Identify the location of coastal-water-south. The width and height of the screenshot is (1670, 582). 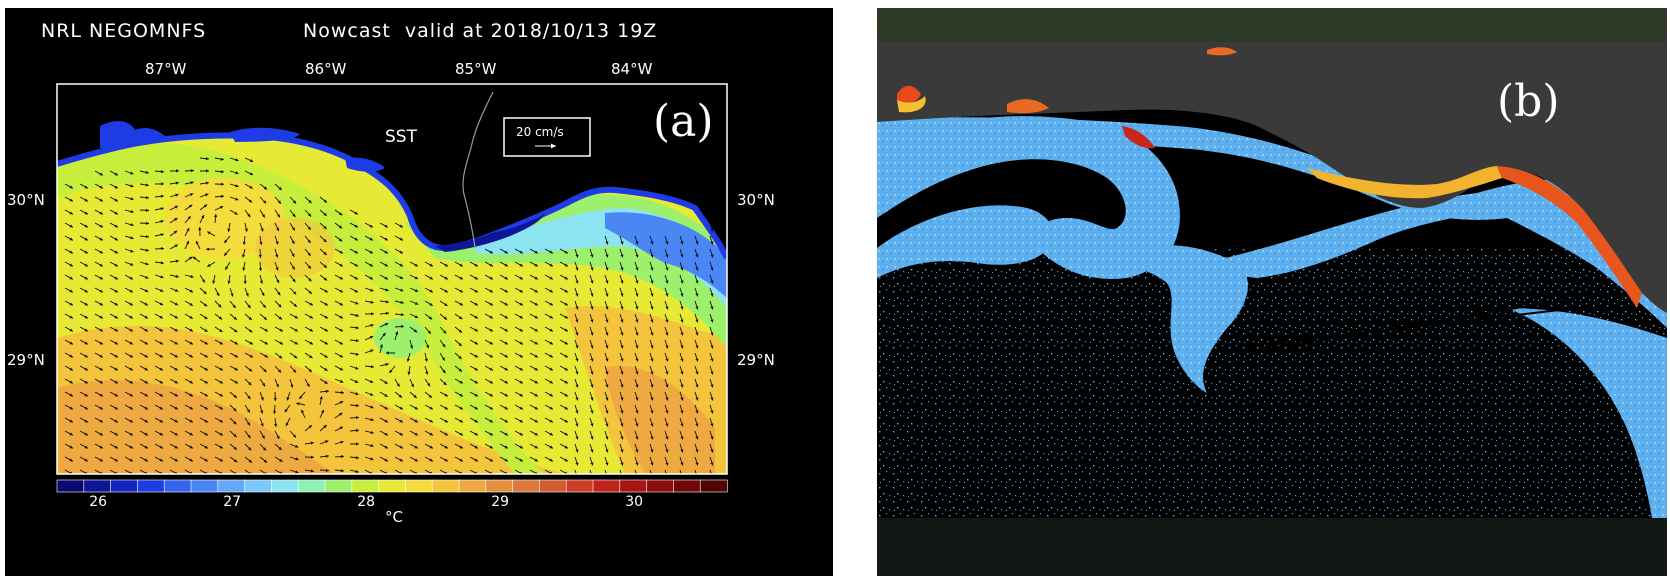
(1587, 413).